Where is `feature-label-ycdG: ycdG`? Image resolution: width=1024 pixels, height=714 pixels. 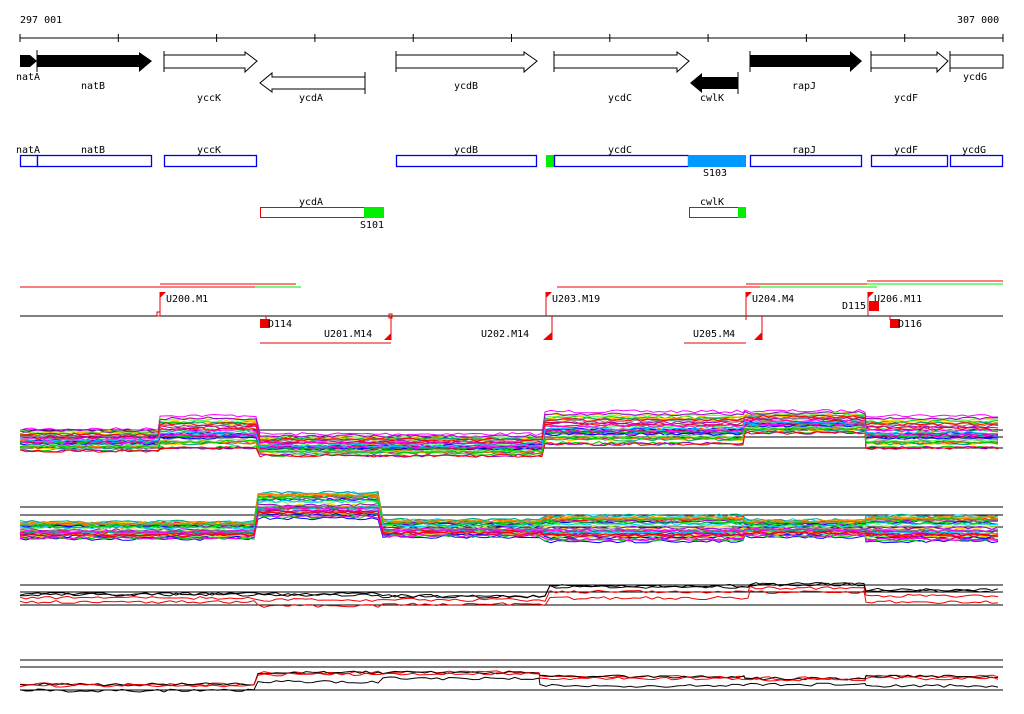 feature-label-ycdG: ycdG is located at coordinates (974, 150).